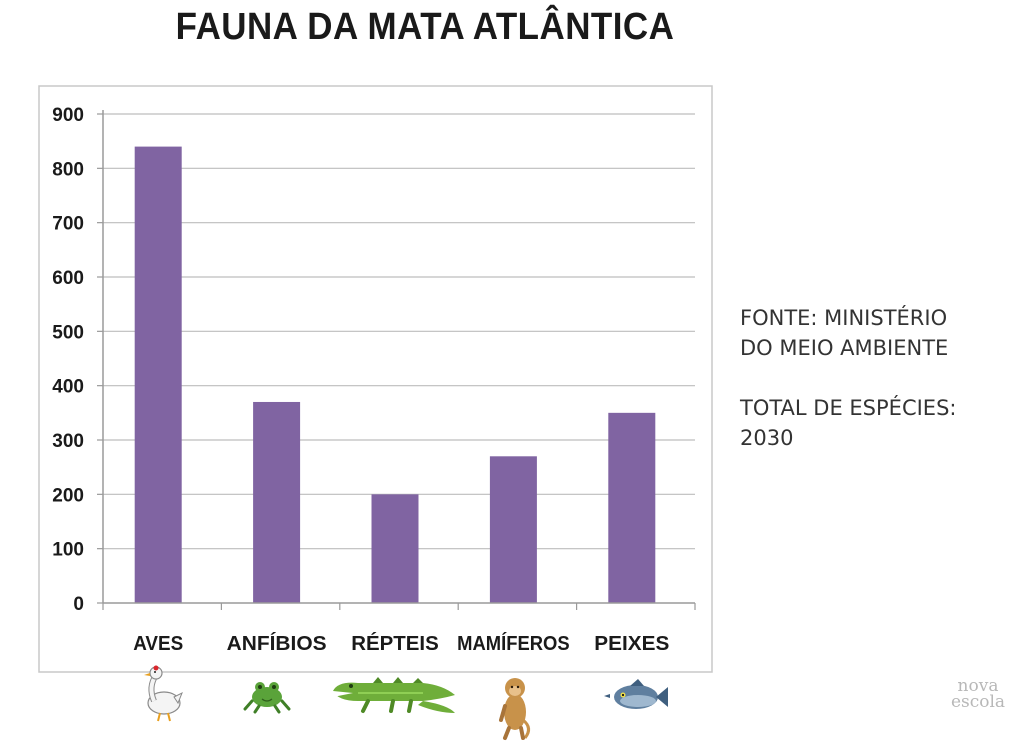 The height and width of the screenshot is (746, 1032). I want to click on total-species-note: TOTAL DE ESPÉCIES: 2030, so click(880, 423).